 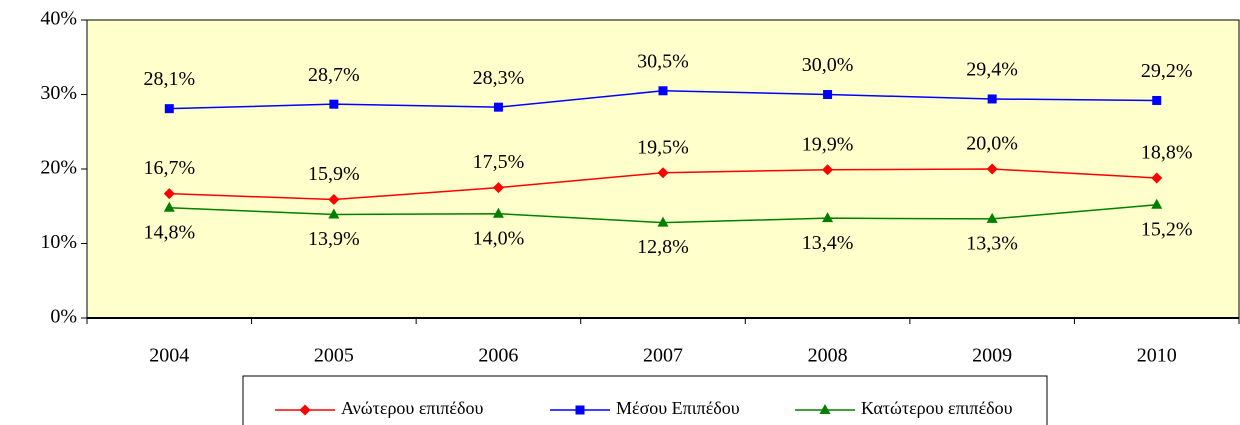 What do you see at coordinates (334, 174) in the screenshot?
I see `data-label: 15,9%` at bounding box center [334, 174].